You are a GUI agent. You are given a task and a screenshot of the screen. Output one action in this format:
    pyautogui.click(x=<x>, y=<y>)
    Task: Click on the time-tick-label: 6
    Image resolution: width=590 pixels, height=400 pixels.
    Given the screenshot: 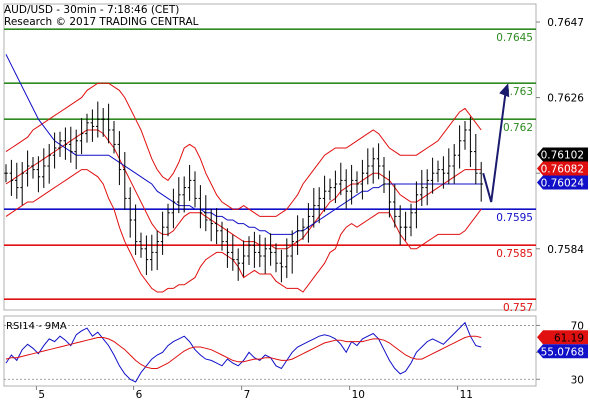 What is the action you would take?
    pyautogui.click(x=139, y=394)
    